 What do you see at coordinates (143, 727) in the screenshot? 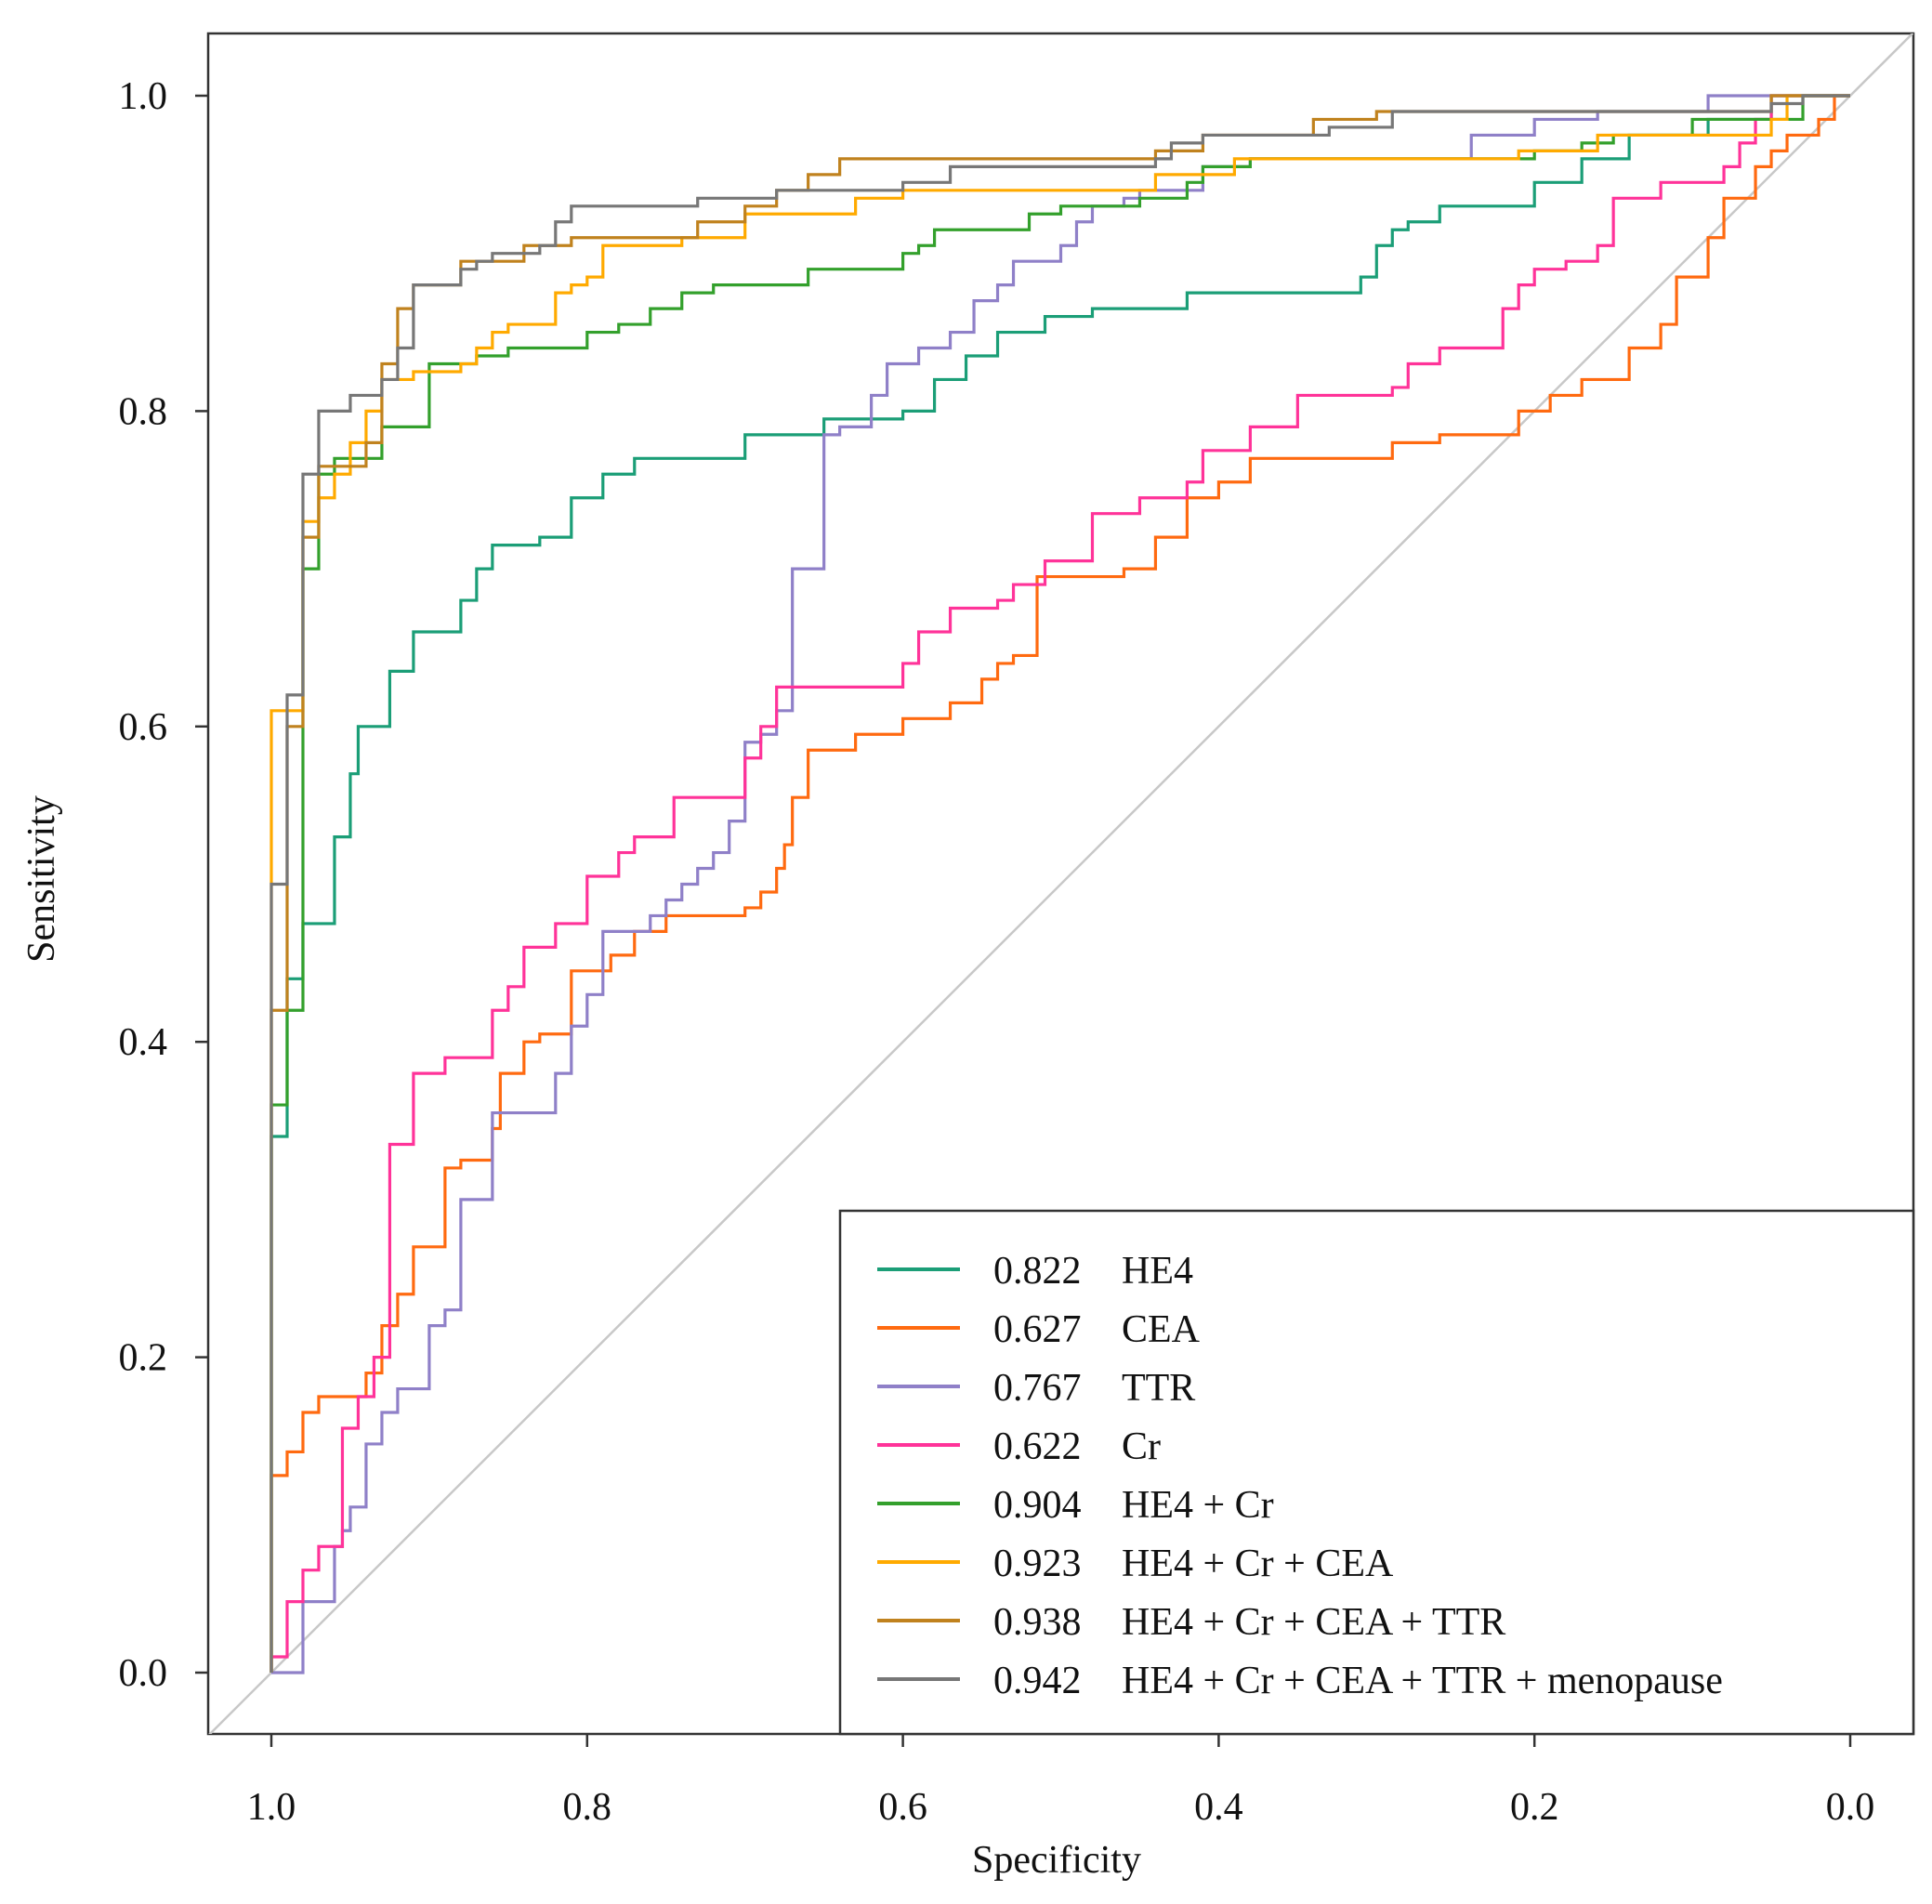
I see `y-tick-label: 0.6` at bounding box center [143, 727].